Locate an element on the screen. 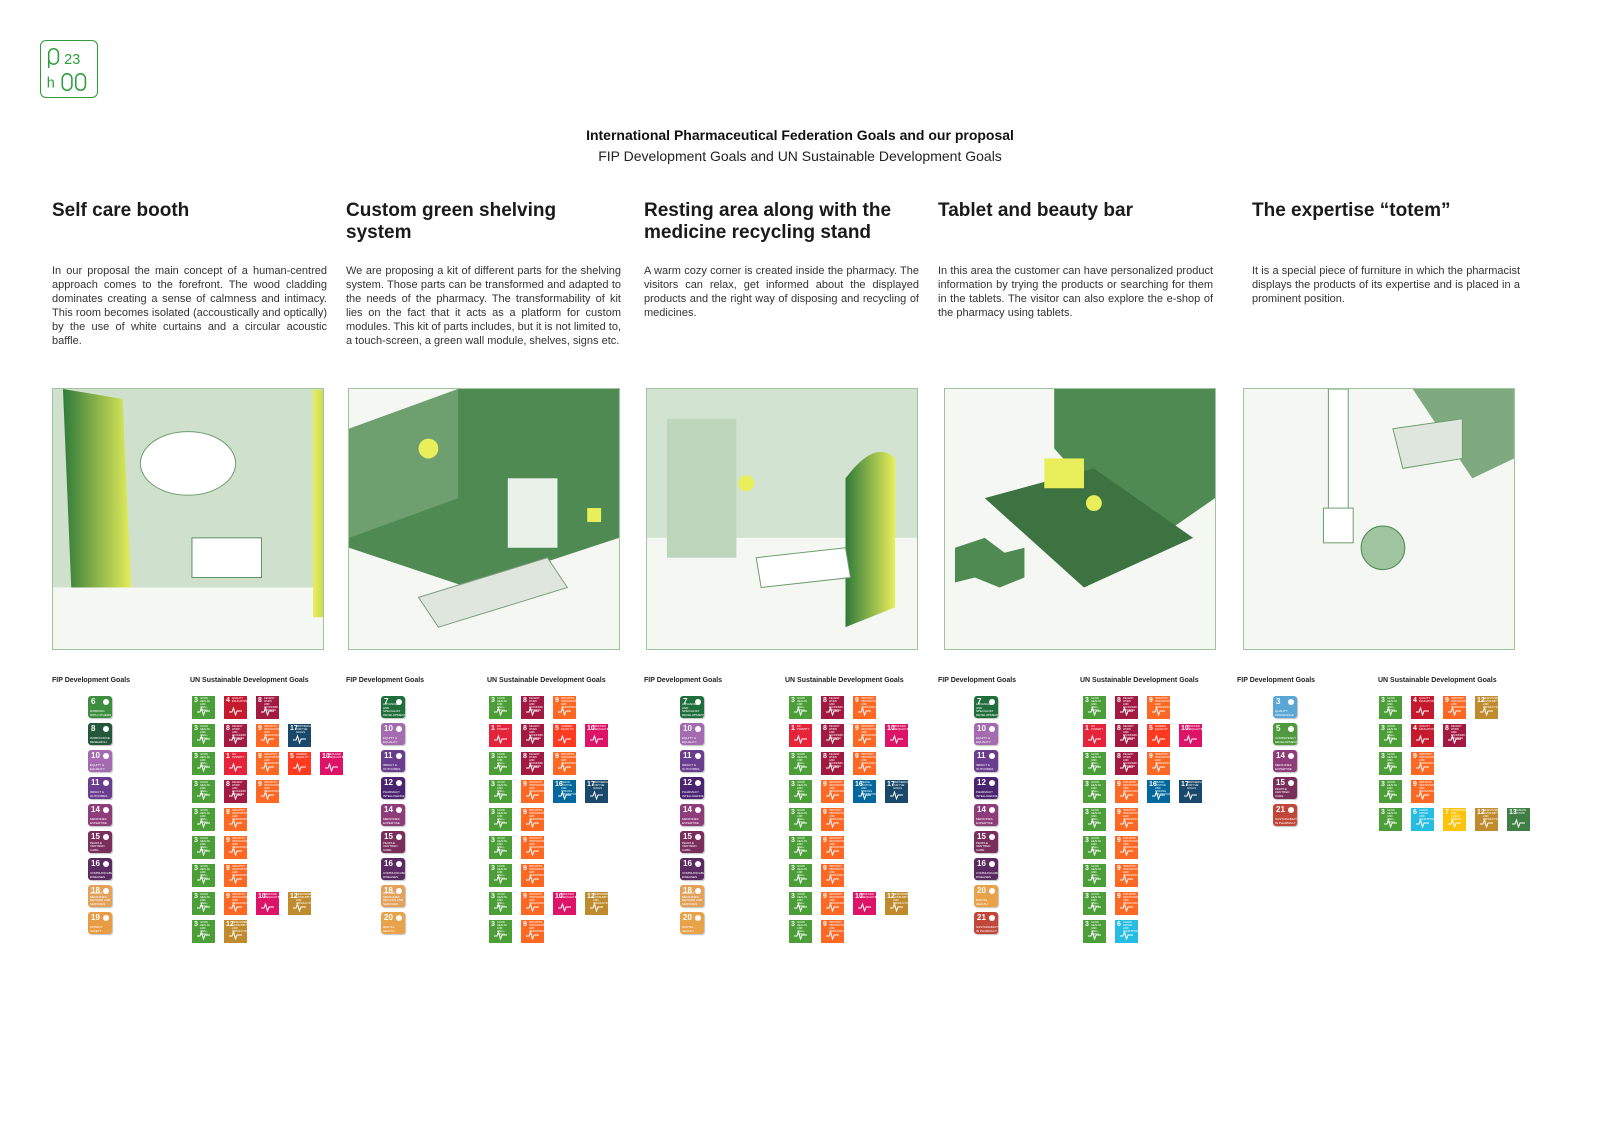 Image resolution: width=1600 pixels, height=1131 pixels. fip-goal-label: Impact & outcomes is located at coordinates (985, 767).